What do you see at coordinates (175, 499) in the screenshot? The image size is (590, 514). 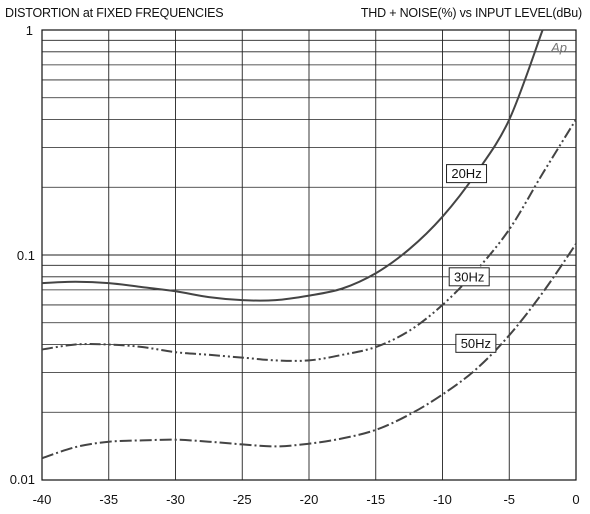 I see `x-tick-label: -30` at bounding box center [175, 499].